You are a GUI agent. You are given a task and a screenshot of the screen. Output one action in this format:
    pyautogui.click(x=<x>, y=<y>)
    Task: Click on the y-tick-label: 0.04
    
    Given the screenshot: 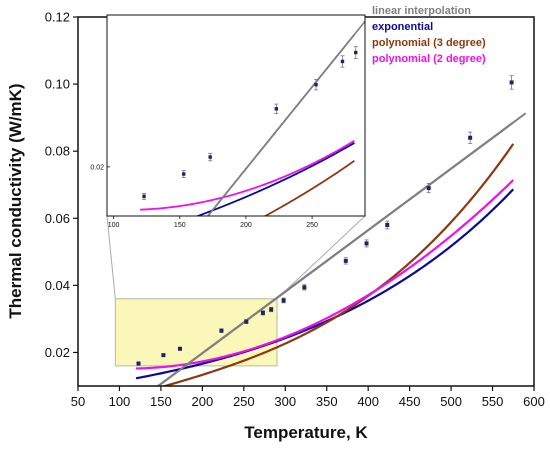 What is the action you would take?
    pyautogui.click(x=57, y=285)
    